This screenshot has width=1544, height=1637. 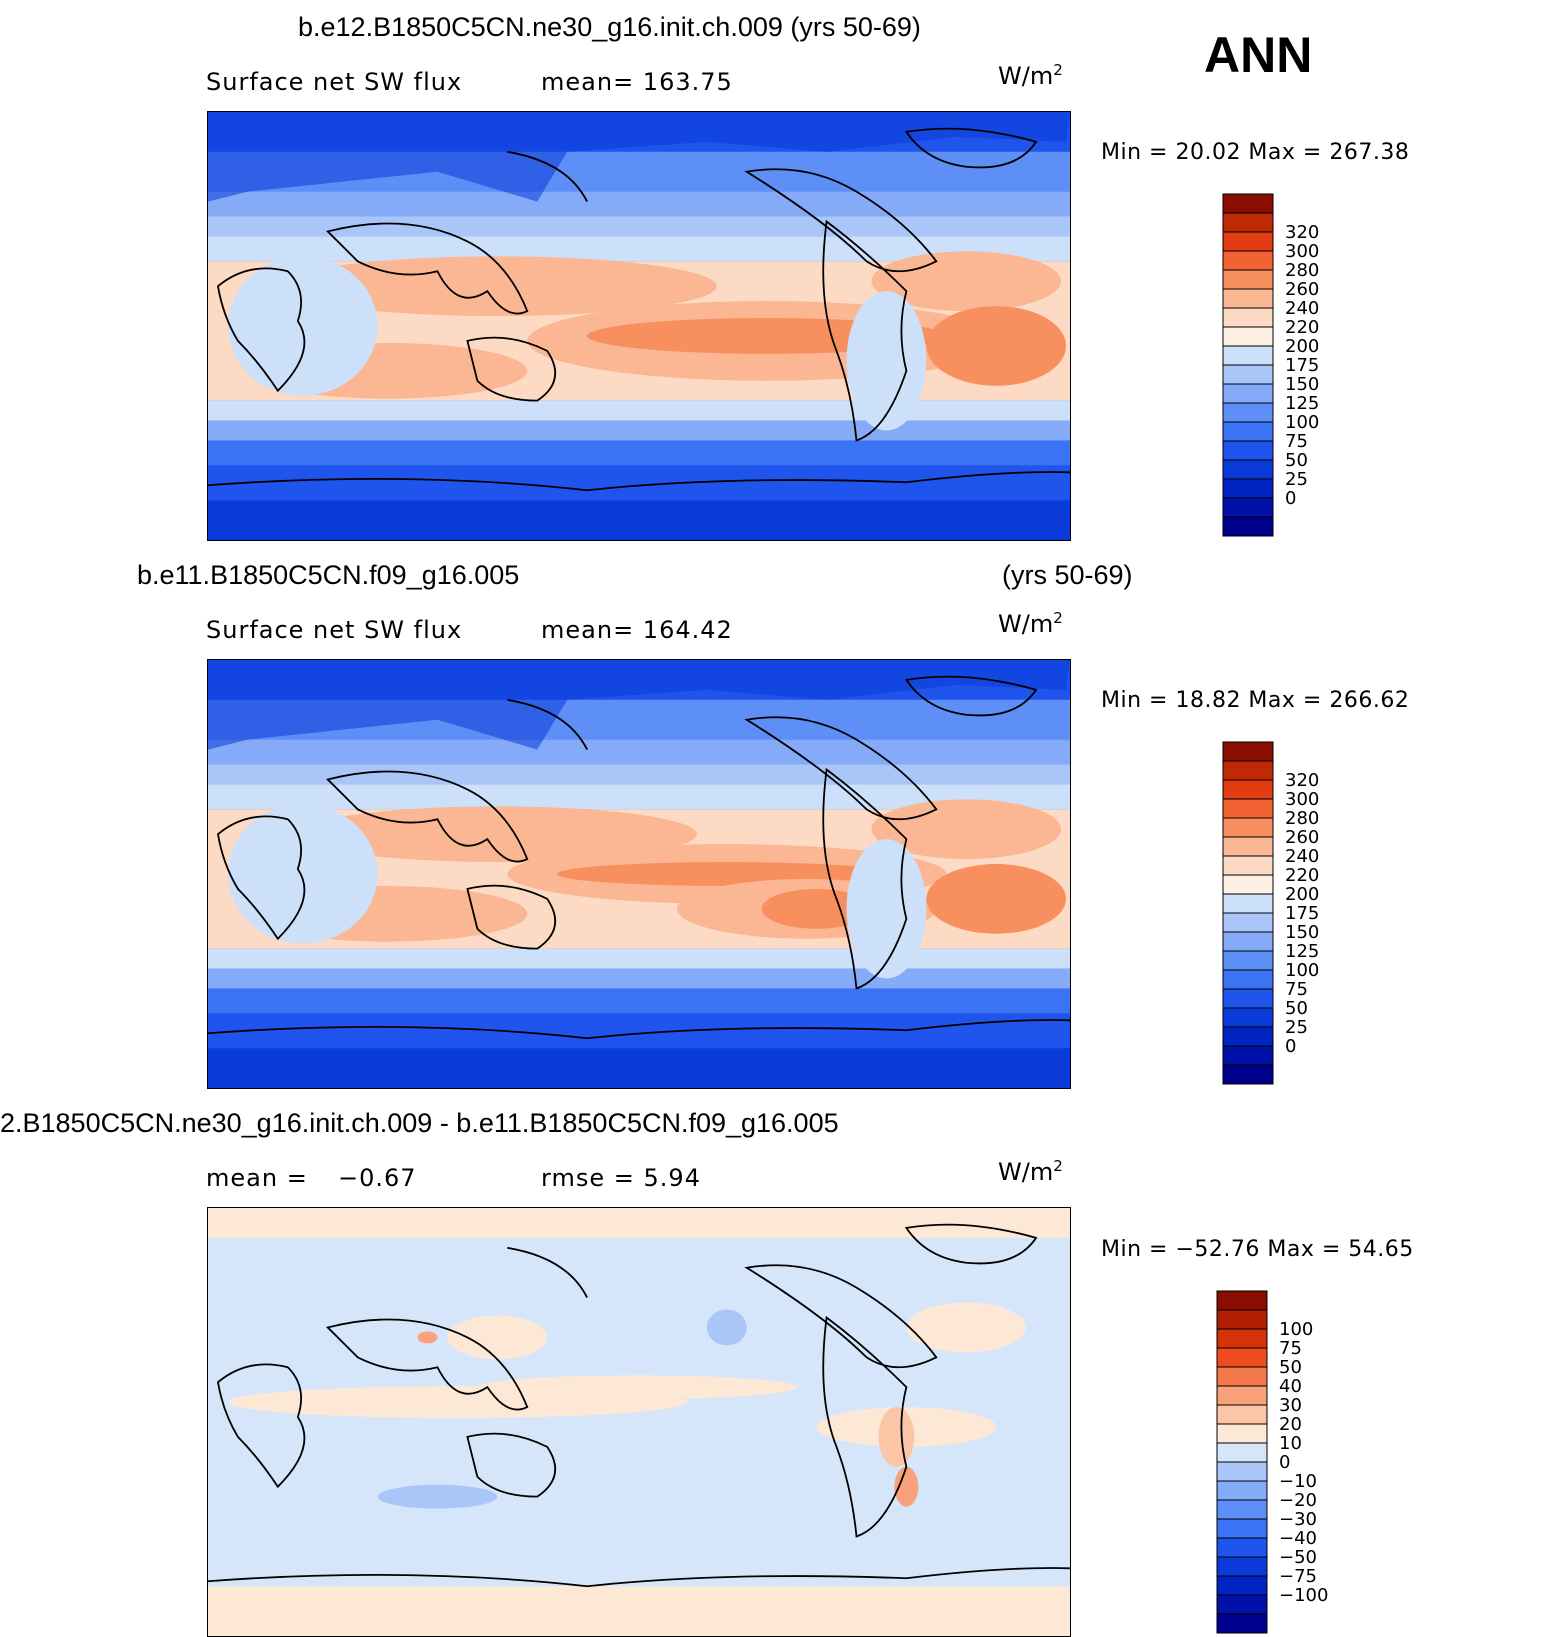 What do you see at coordinates (334, 630) in the screenshot?
I see `panel2-variable: Surface net SW flux` at bounding box center [334, 630].